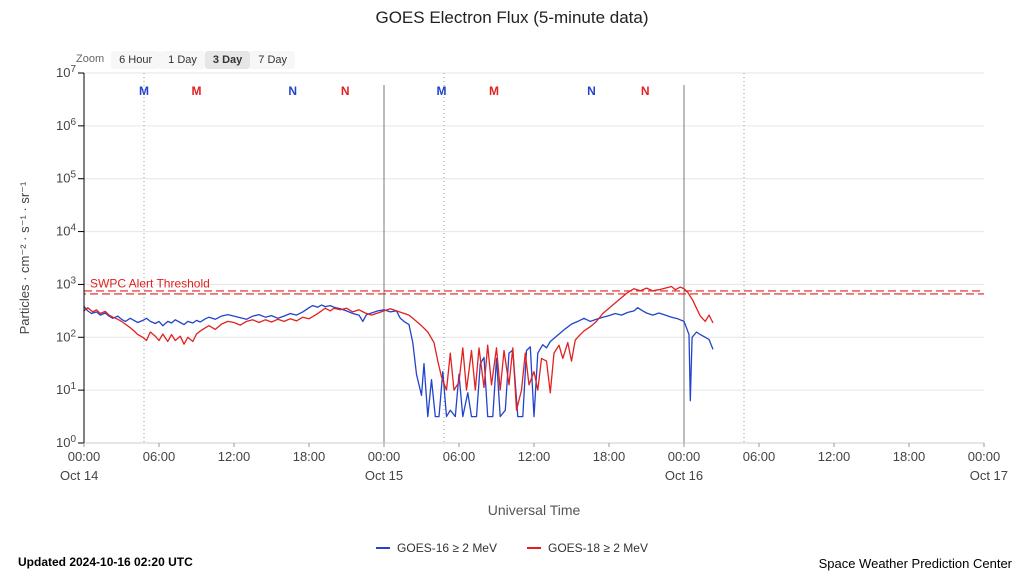 The width and height of the screenshot is (1024, 576). What do you see at coordinates (398, 361) in the screenshot?
I see `goes-16-2-mev-series` at bounding box center [398, 361].